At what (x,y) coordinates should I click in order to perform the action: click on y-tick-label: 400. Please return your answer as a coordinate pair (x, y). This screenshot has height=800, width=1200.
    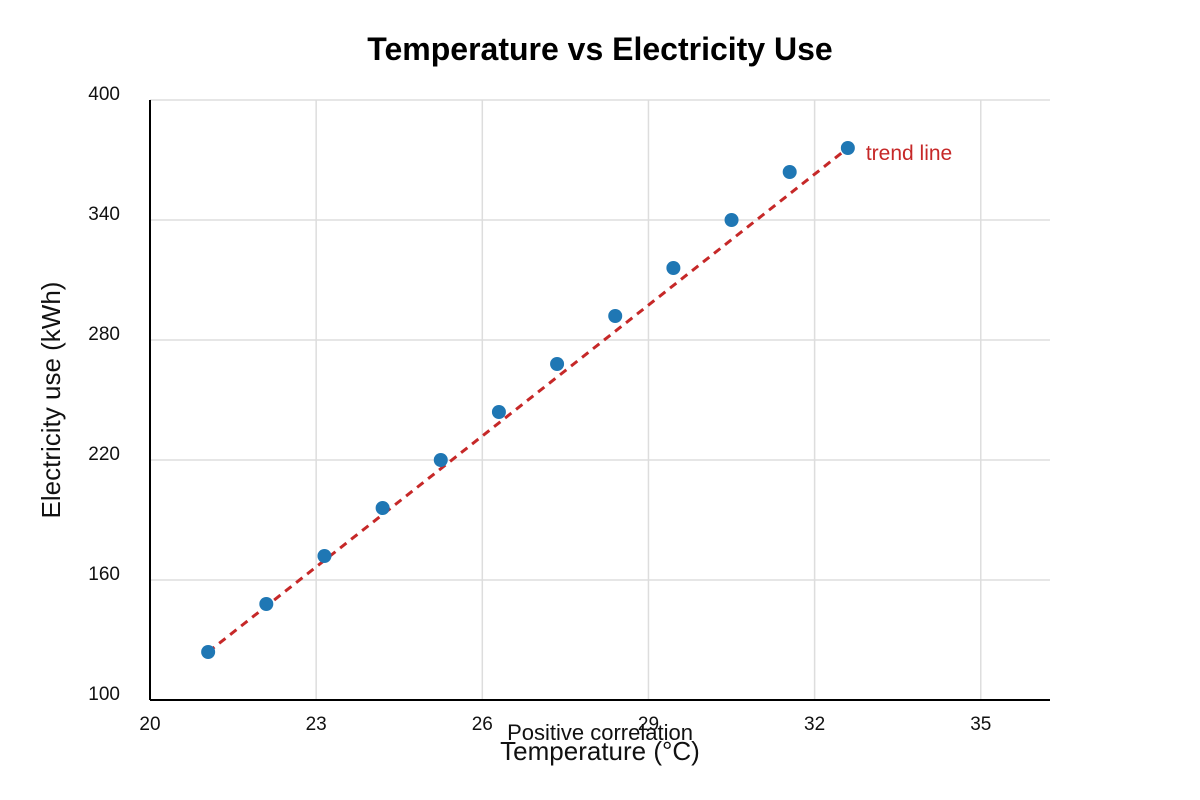
    Looking at the image, I should click on (104, 94).